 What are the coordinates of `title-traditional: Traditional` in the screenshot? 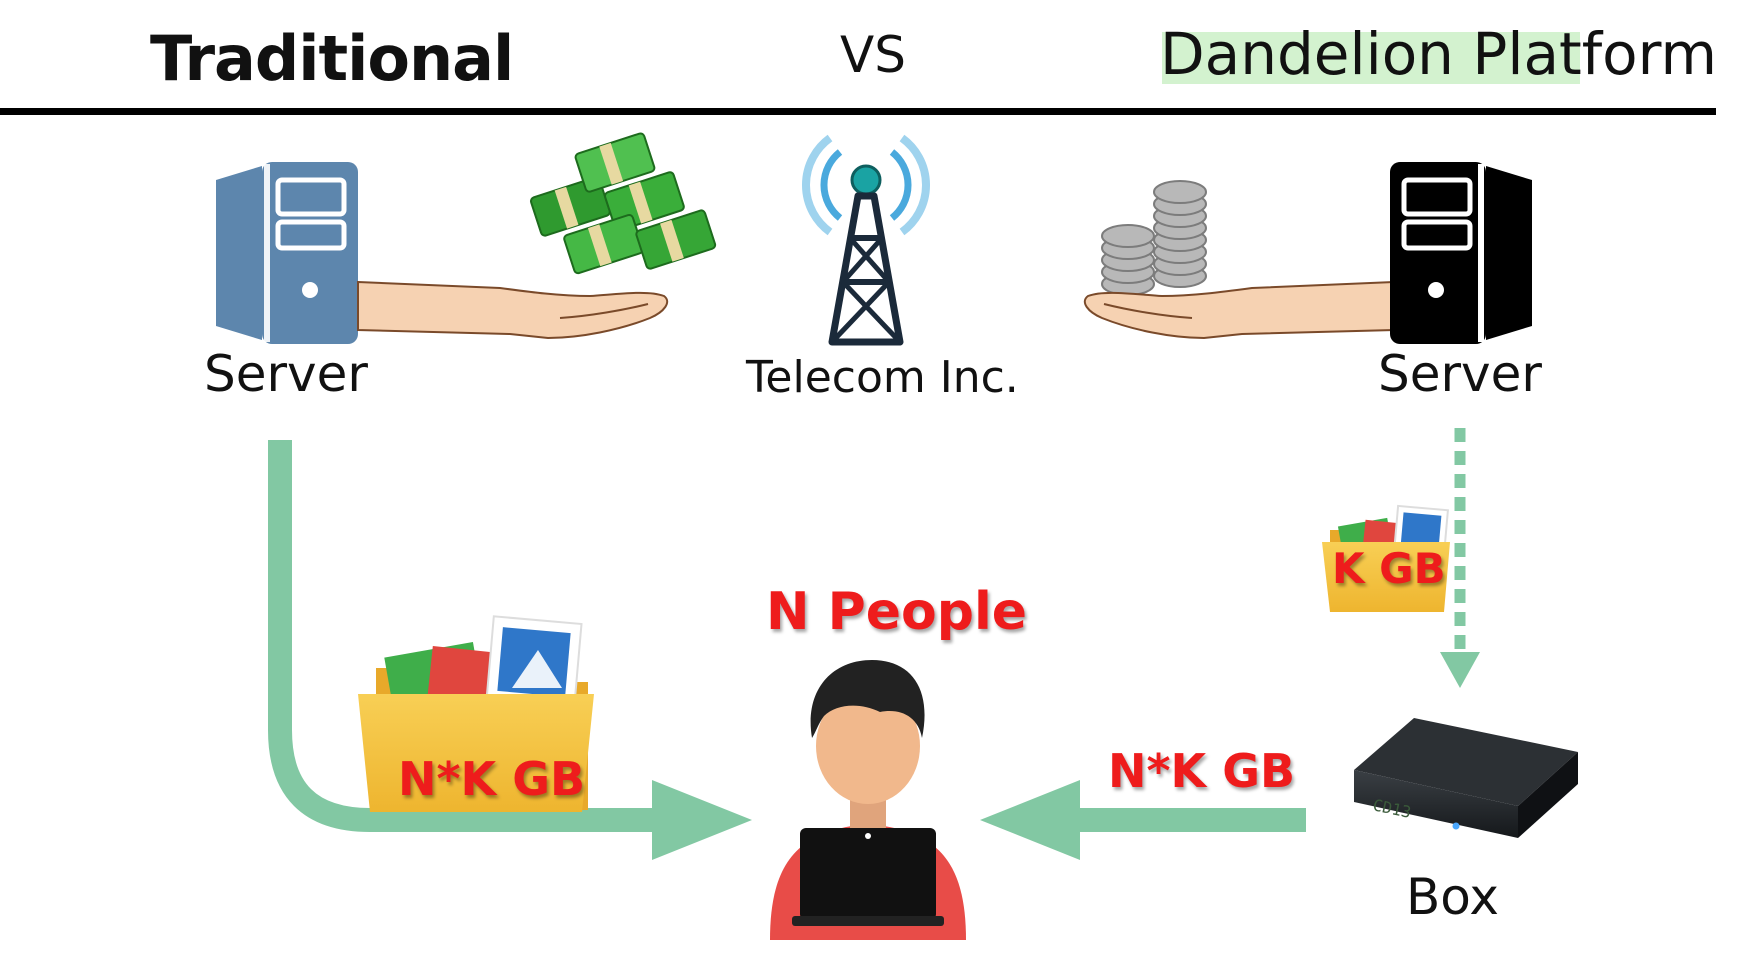 It's located at (332, 58).